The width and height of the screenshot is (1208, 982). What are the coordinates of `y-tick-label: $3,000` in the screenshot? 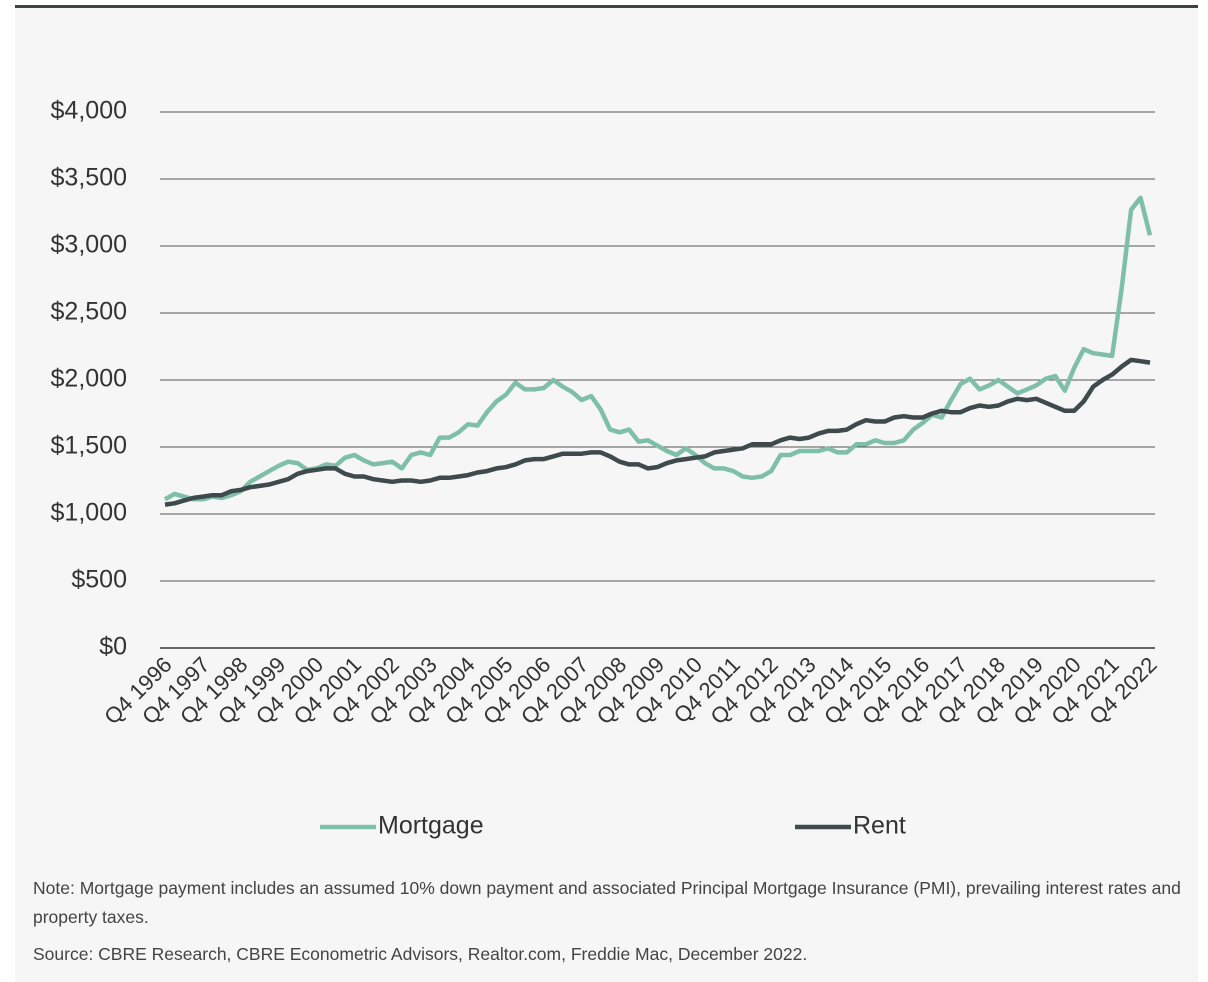 It's located at (89, 245).